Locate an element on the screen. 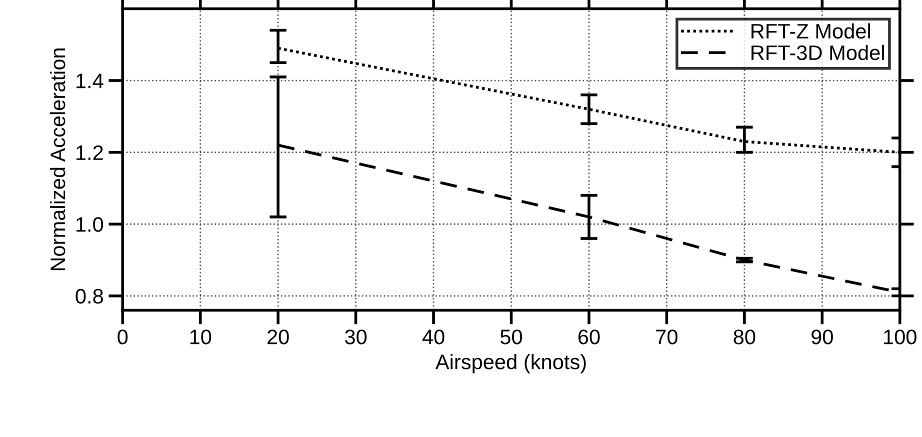  y-axis-title: Normalized Acceleration is located at coordinates (58, 159).